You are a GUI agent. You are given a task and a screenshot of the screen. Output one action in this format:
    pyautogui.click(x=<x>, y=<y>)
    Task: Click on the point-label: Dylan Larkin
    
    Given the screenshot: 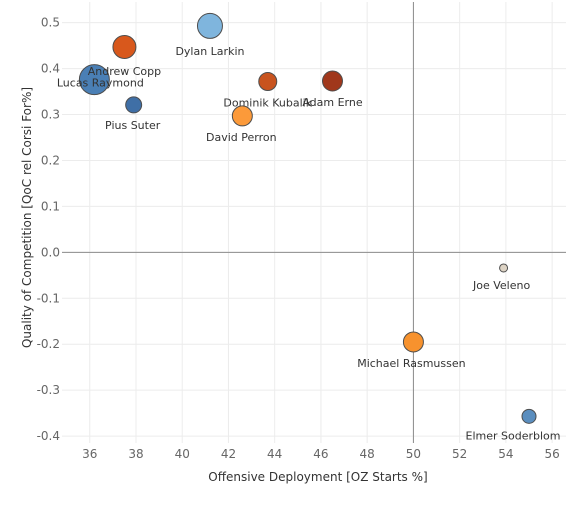 What is the action you would take?
    pyautogui.click(x=209, y=51)
    